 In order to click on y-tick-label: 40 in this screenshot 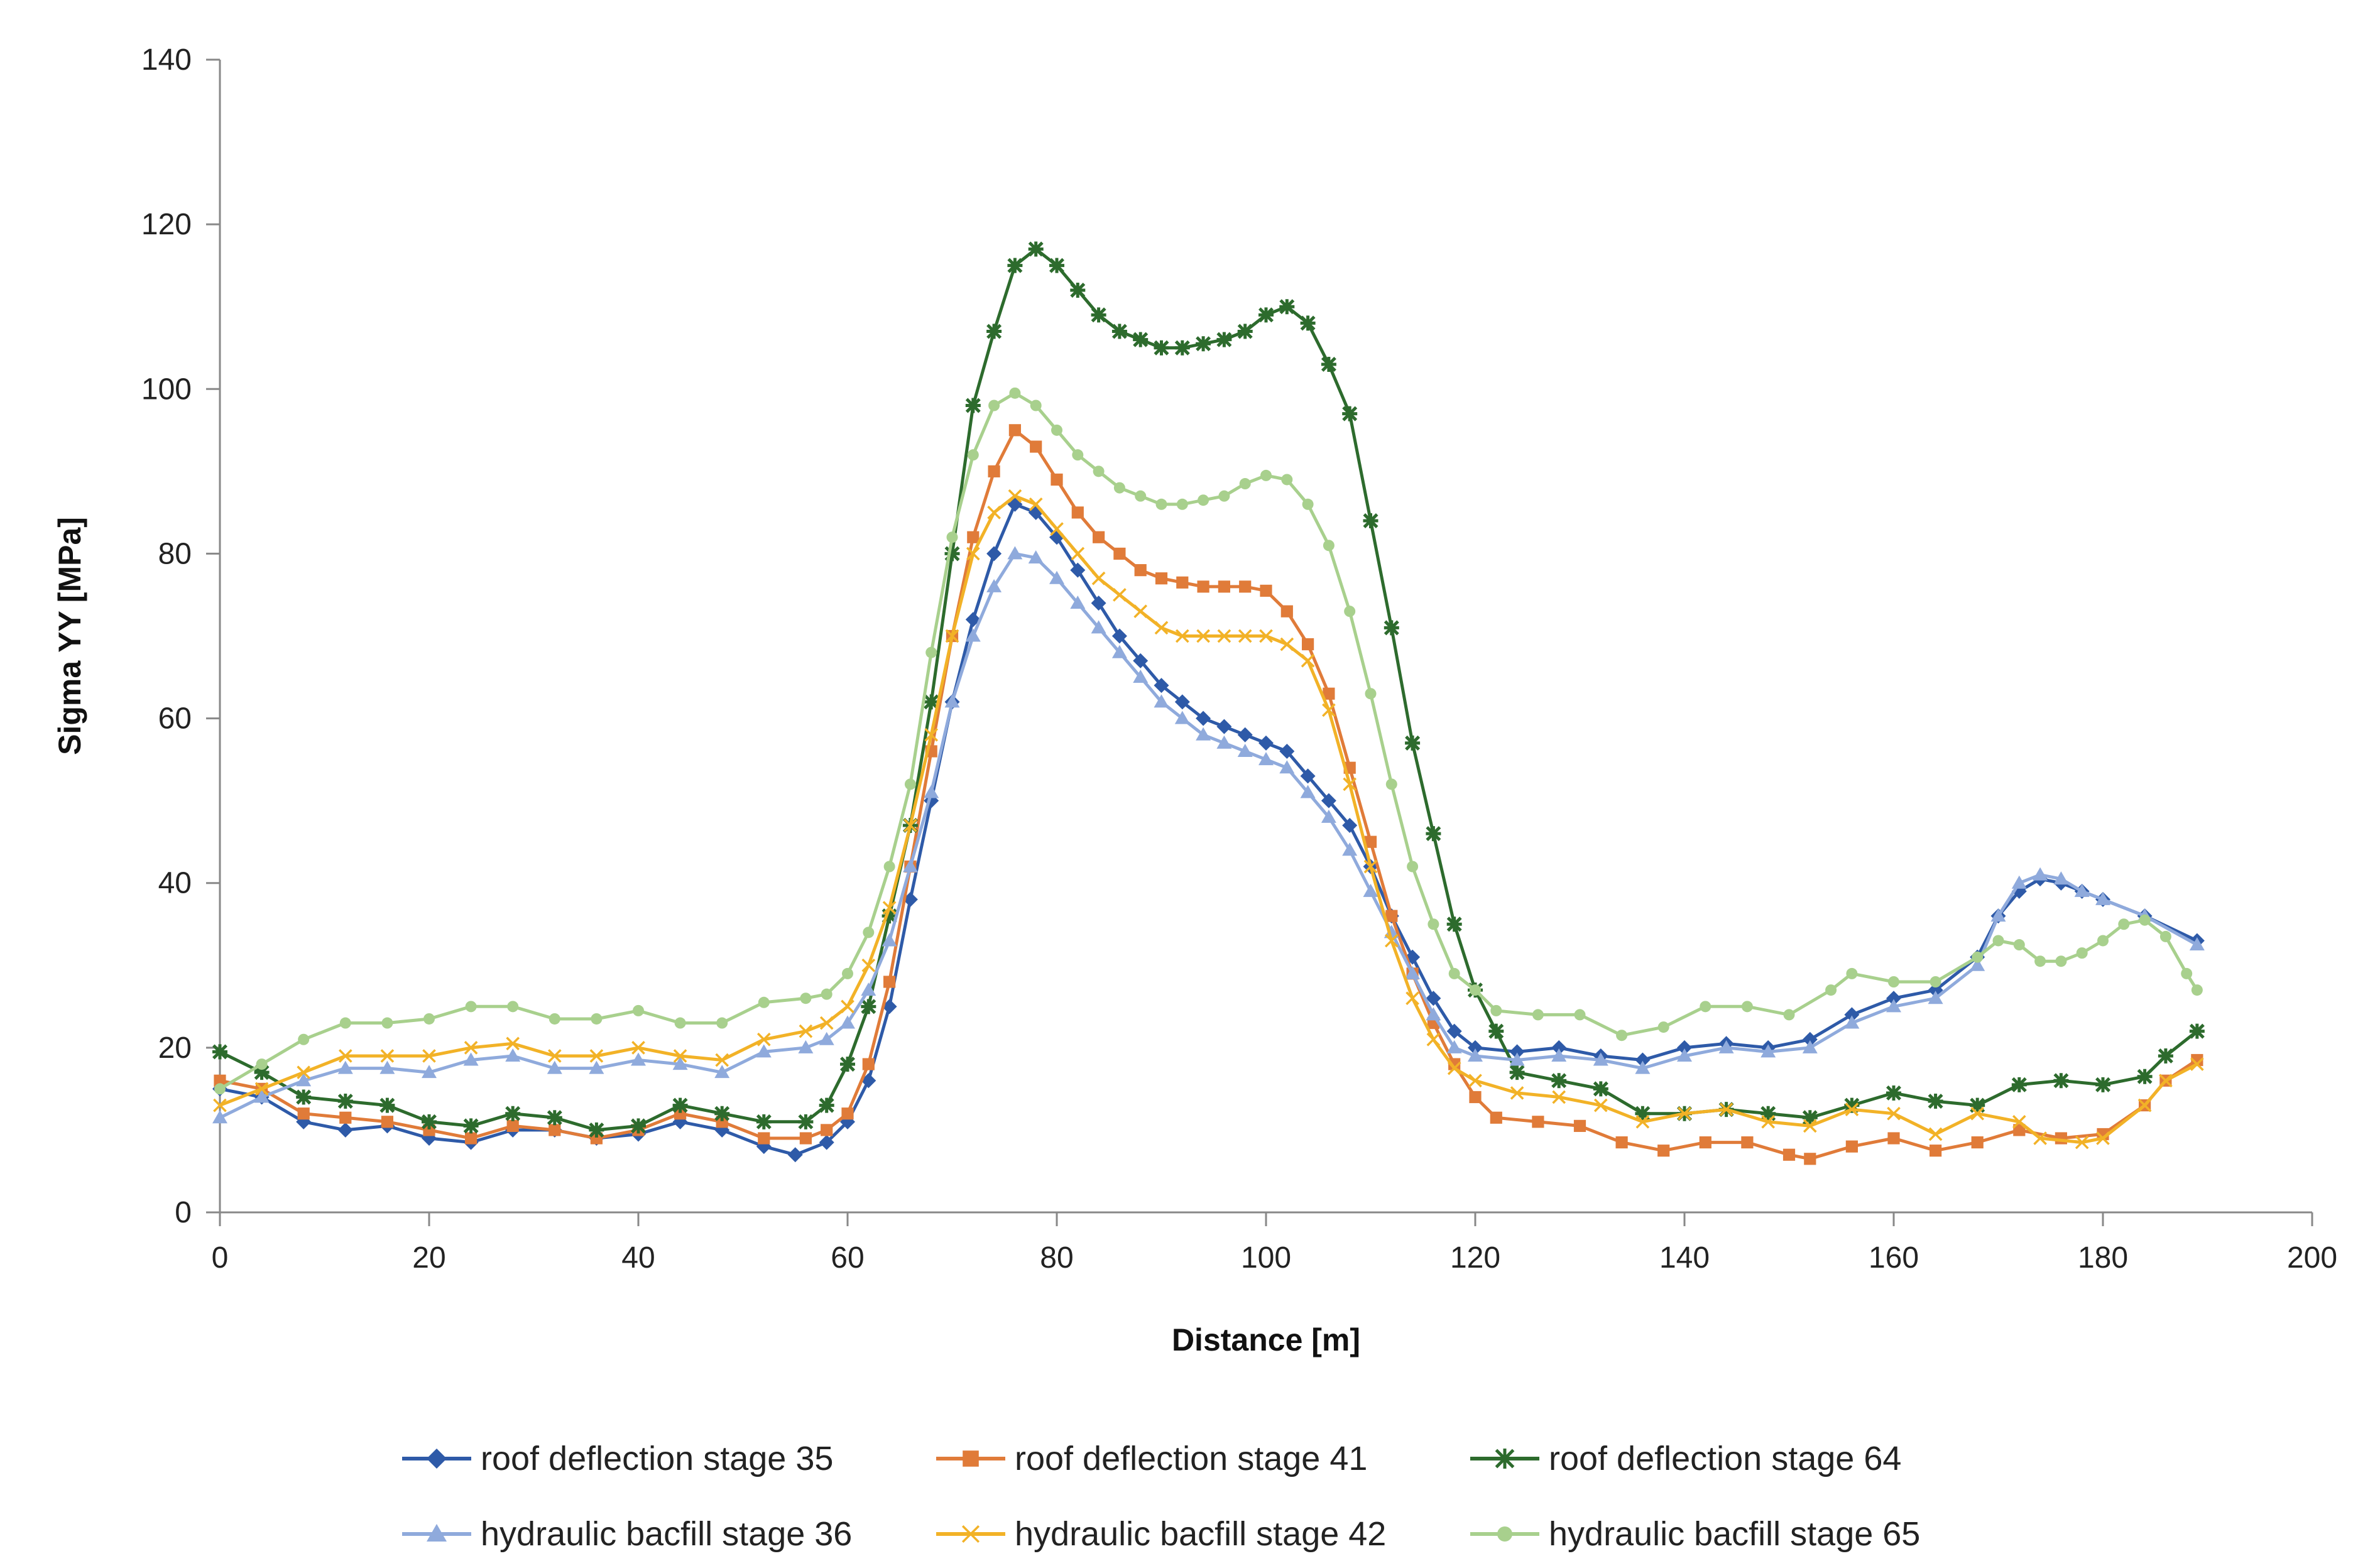, I will do `click(175, 884)`.